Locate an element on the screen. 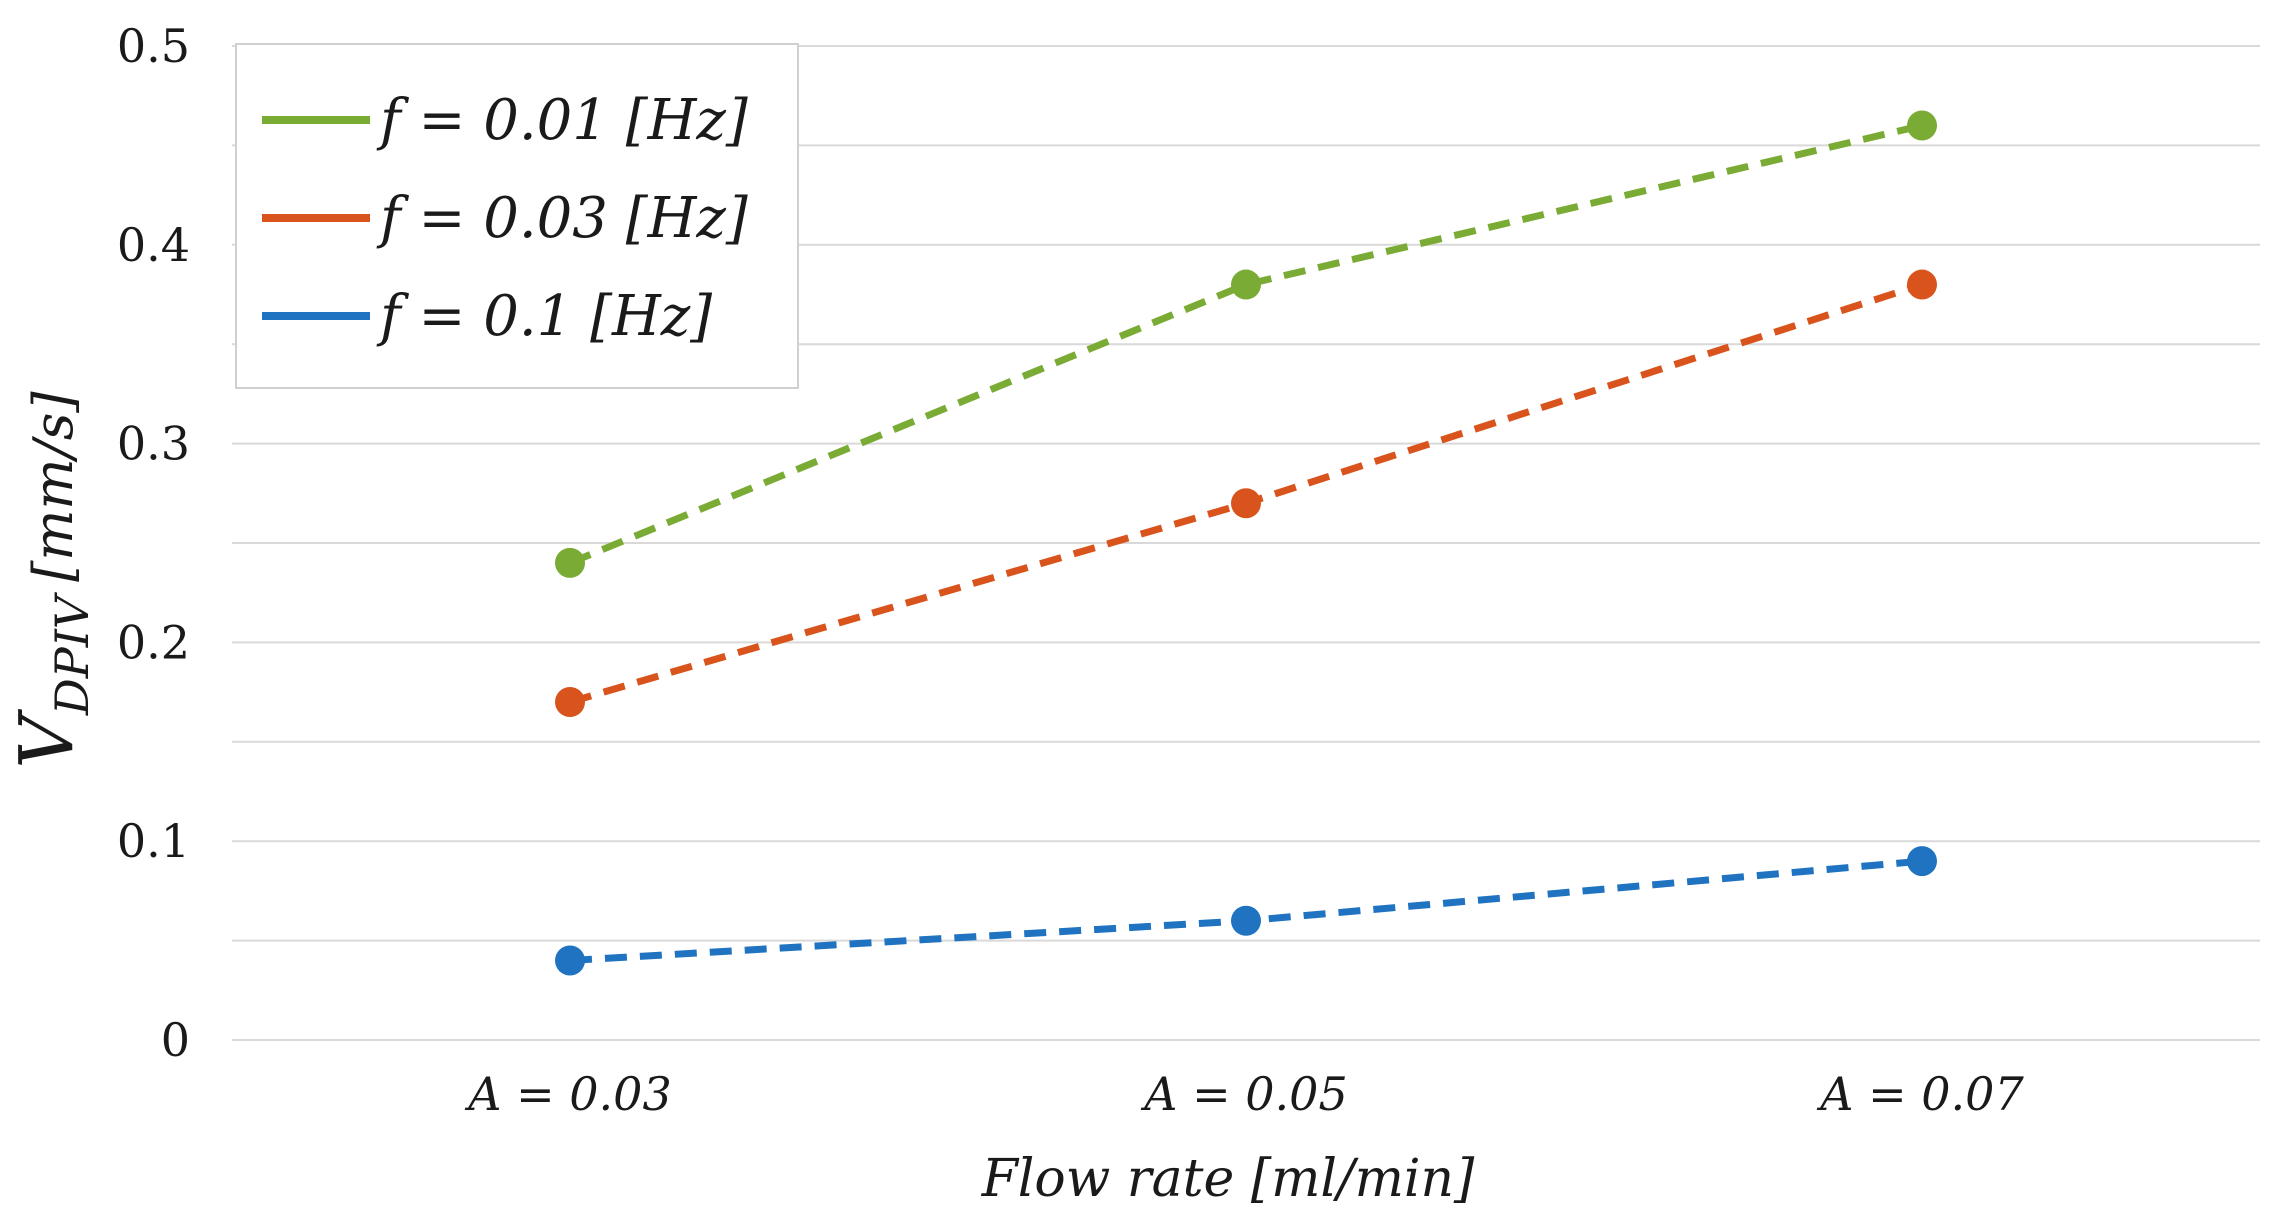 The width and height of the screenshot is (2285, 1216). legend-label: f = 0.1 [Hz] is located at coordinates (544, 316).